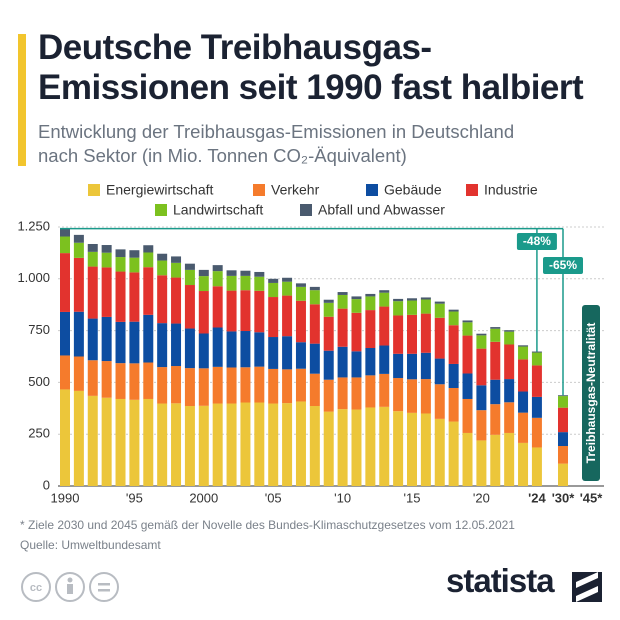 Image resolution: width=620 pixels, height=620 pixels. What do you see at coordinates (46, 484) in the screenshot?
I see `y-tick-label: 0` at bounding box center [46, 484].